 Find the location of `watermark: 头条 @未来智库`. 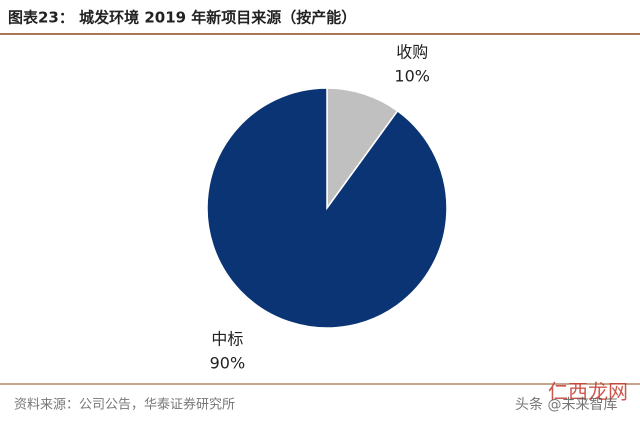

watermark: 头条 @未来智库 is located at coordinates (566, 404).